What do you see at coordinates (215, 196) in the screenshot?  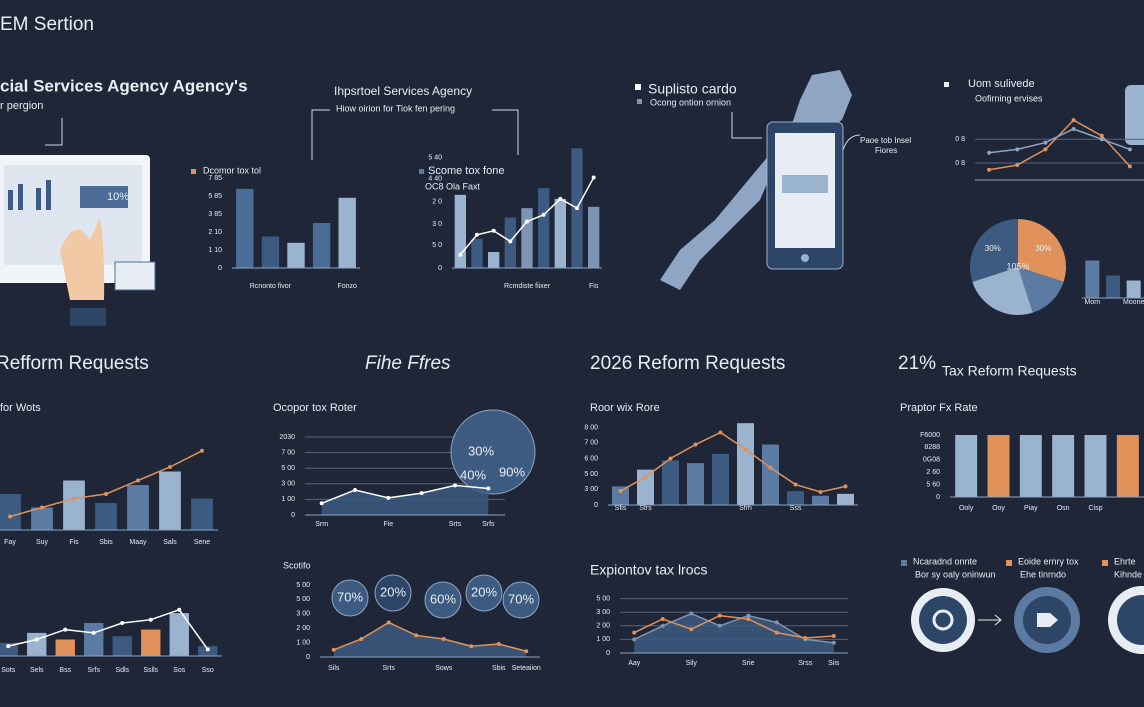 I see `y-tick-label: 5 85` at bounding box center [215, 196].